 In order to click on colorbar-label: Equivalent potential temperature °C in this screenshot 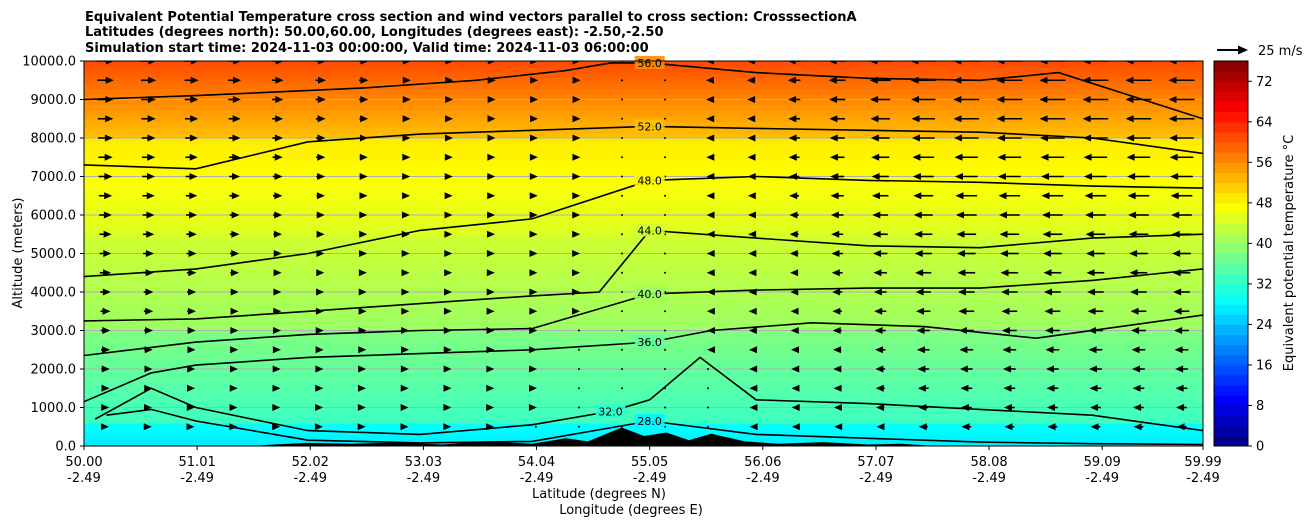, I will do `click(1289, 253)`.